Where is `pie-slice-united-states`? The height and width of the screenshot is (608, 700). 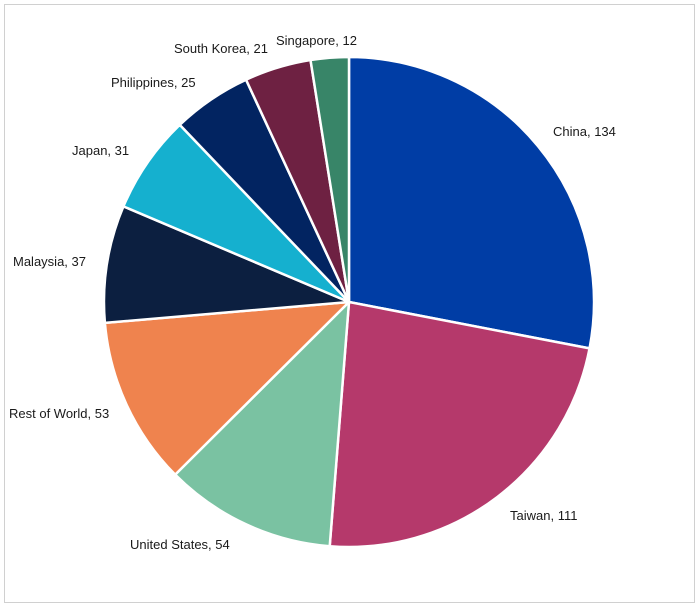 pie-slice-united-states is located at coordinates (262, 424).